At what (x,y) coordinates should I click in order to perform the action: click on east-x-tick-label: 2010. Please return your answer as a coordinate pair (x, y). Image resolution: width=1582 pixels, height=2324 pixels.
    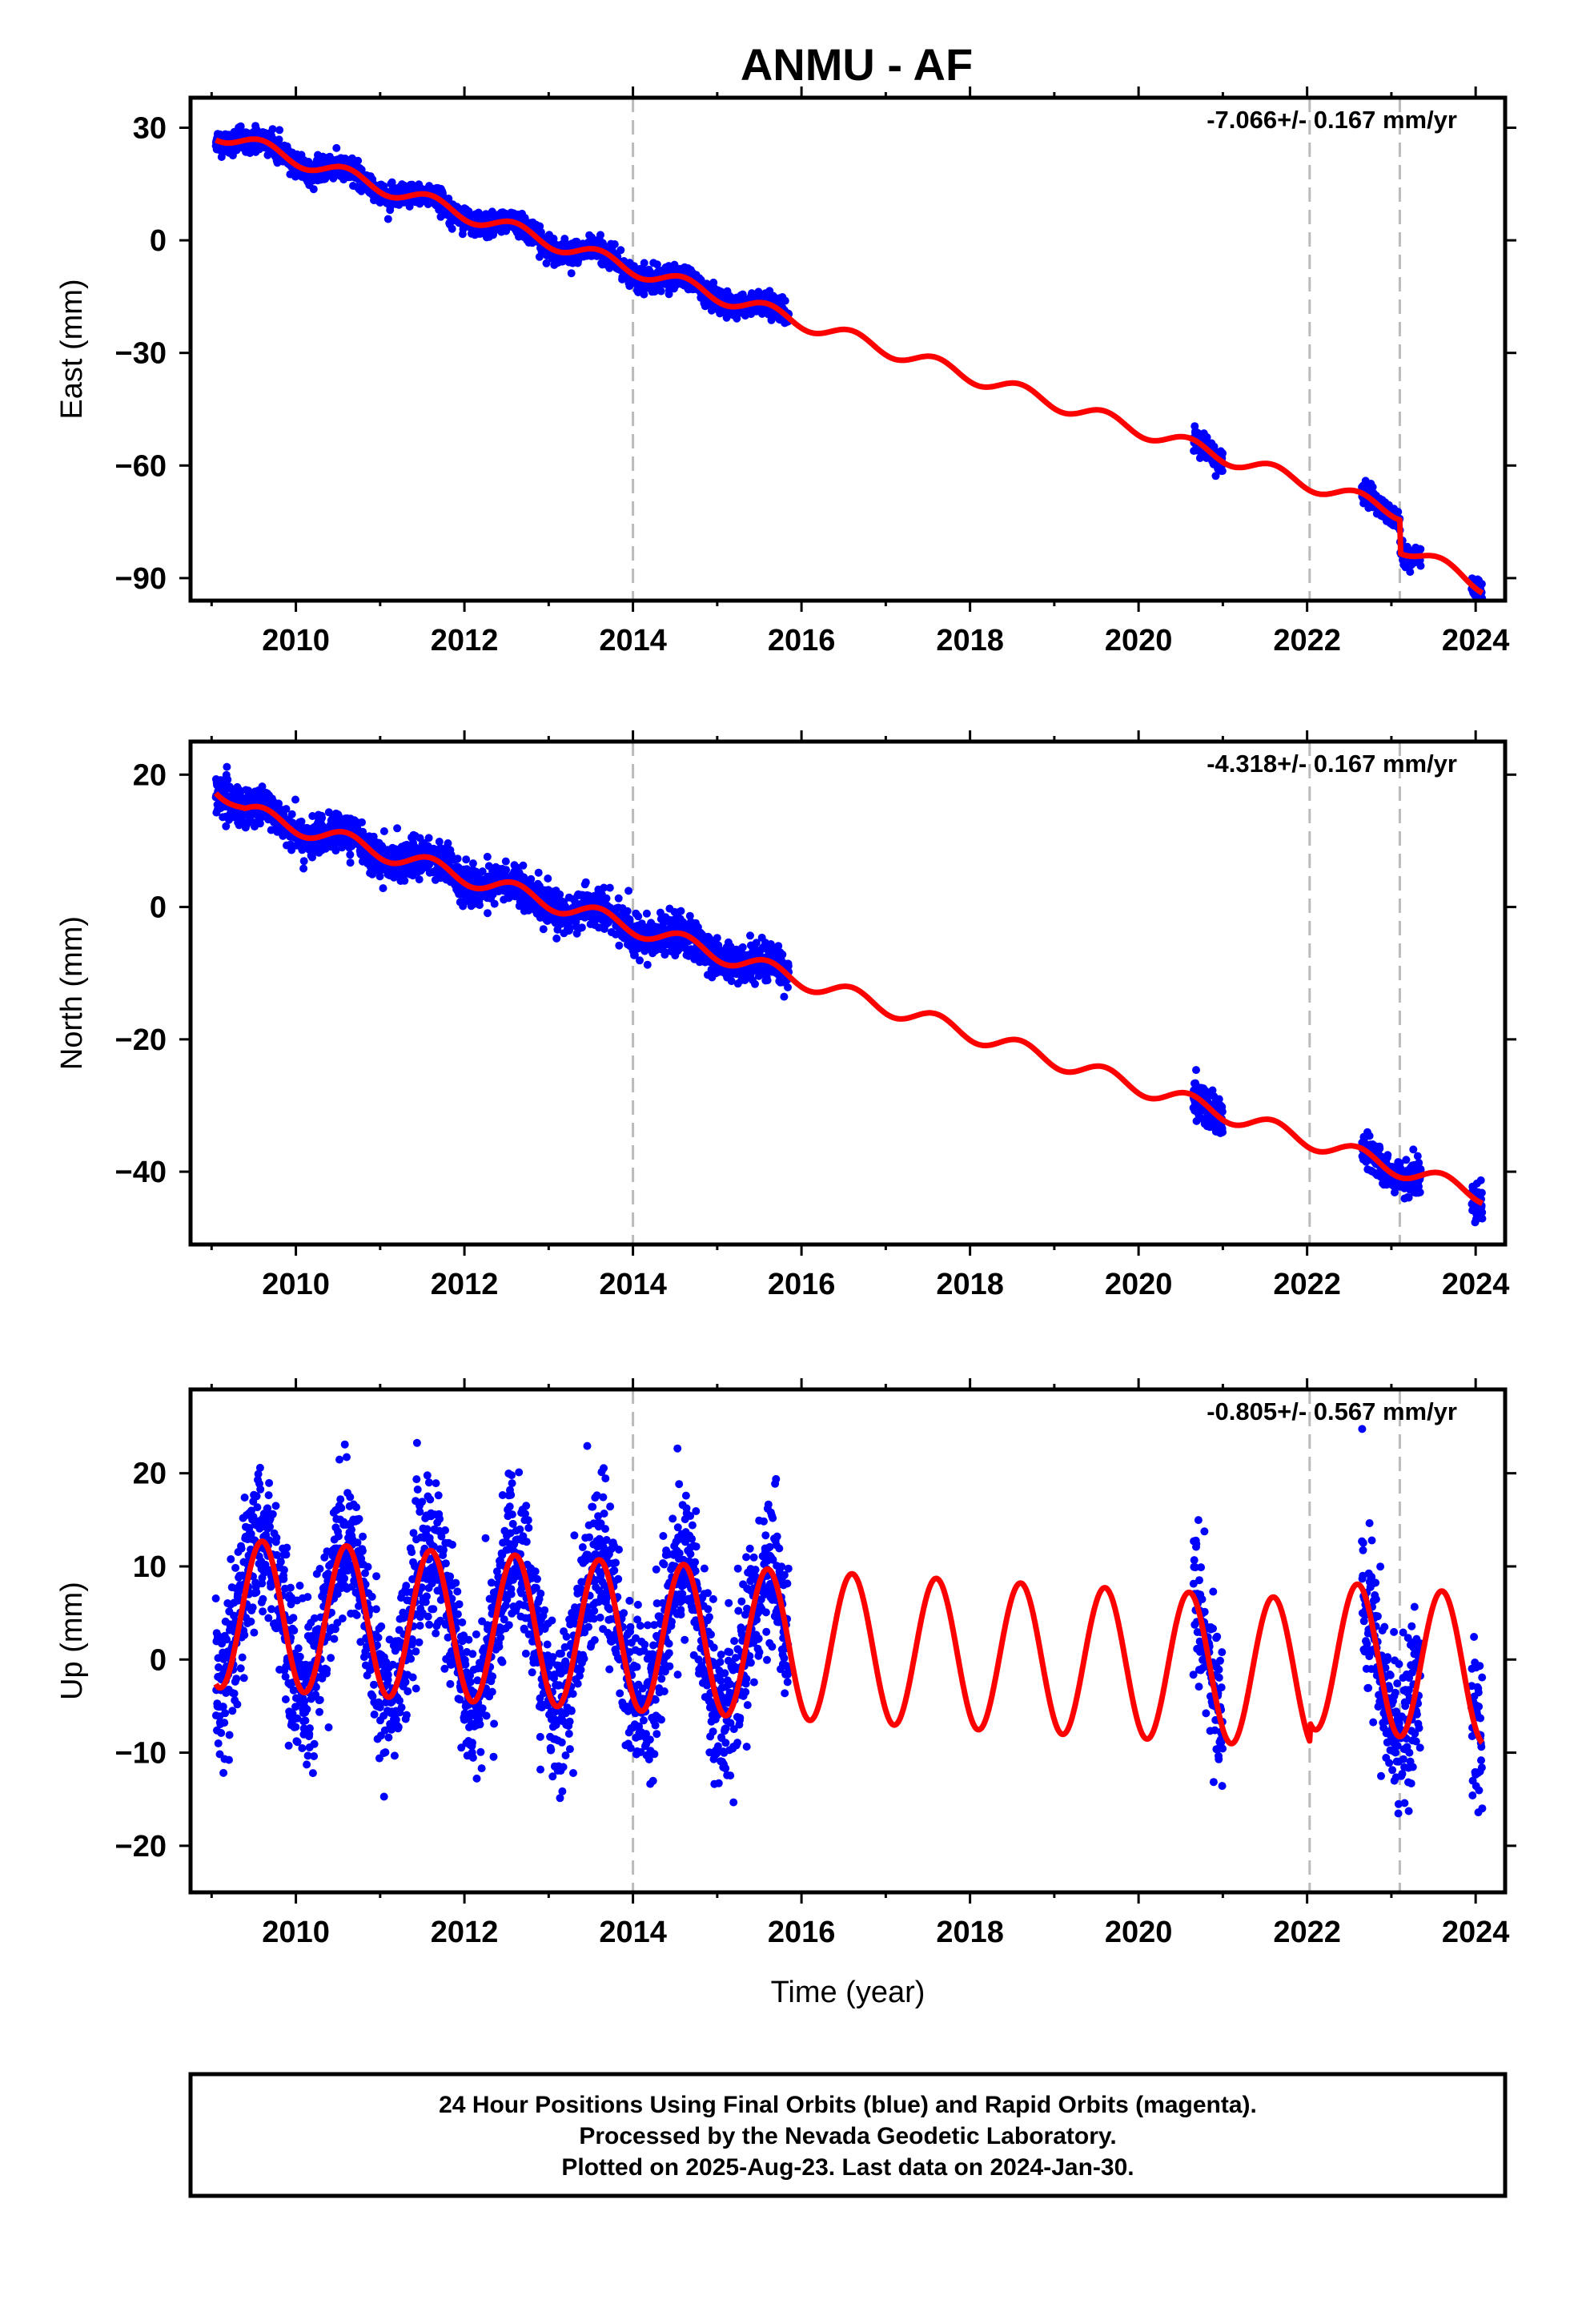
    Looking at the image, I should click on (296, 640).